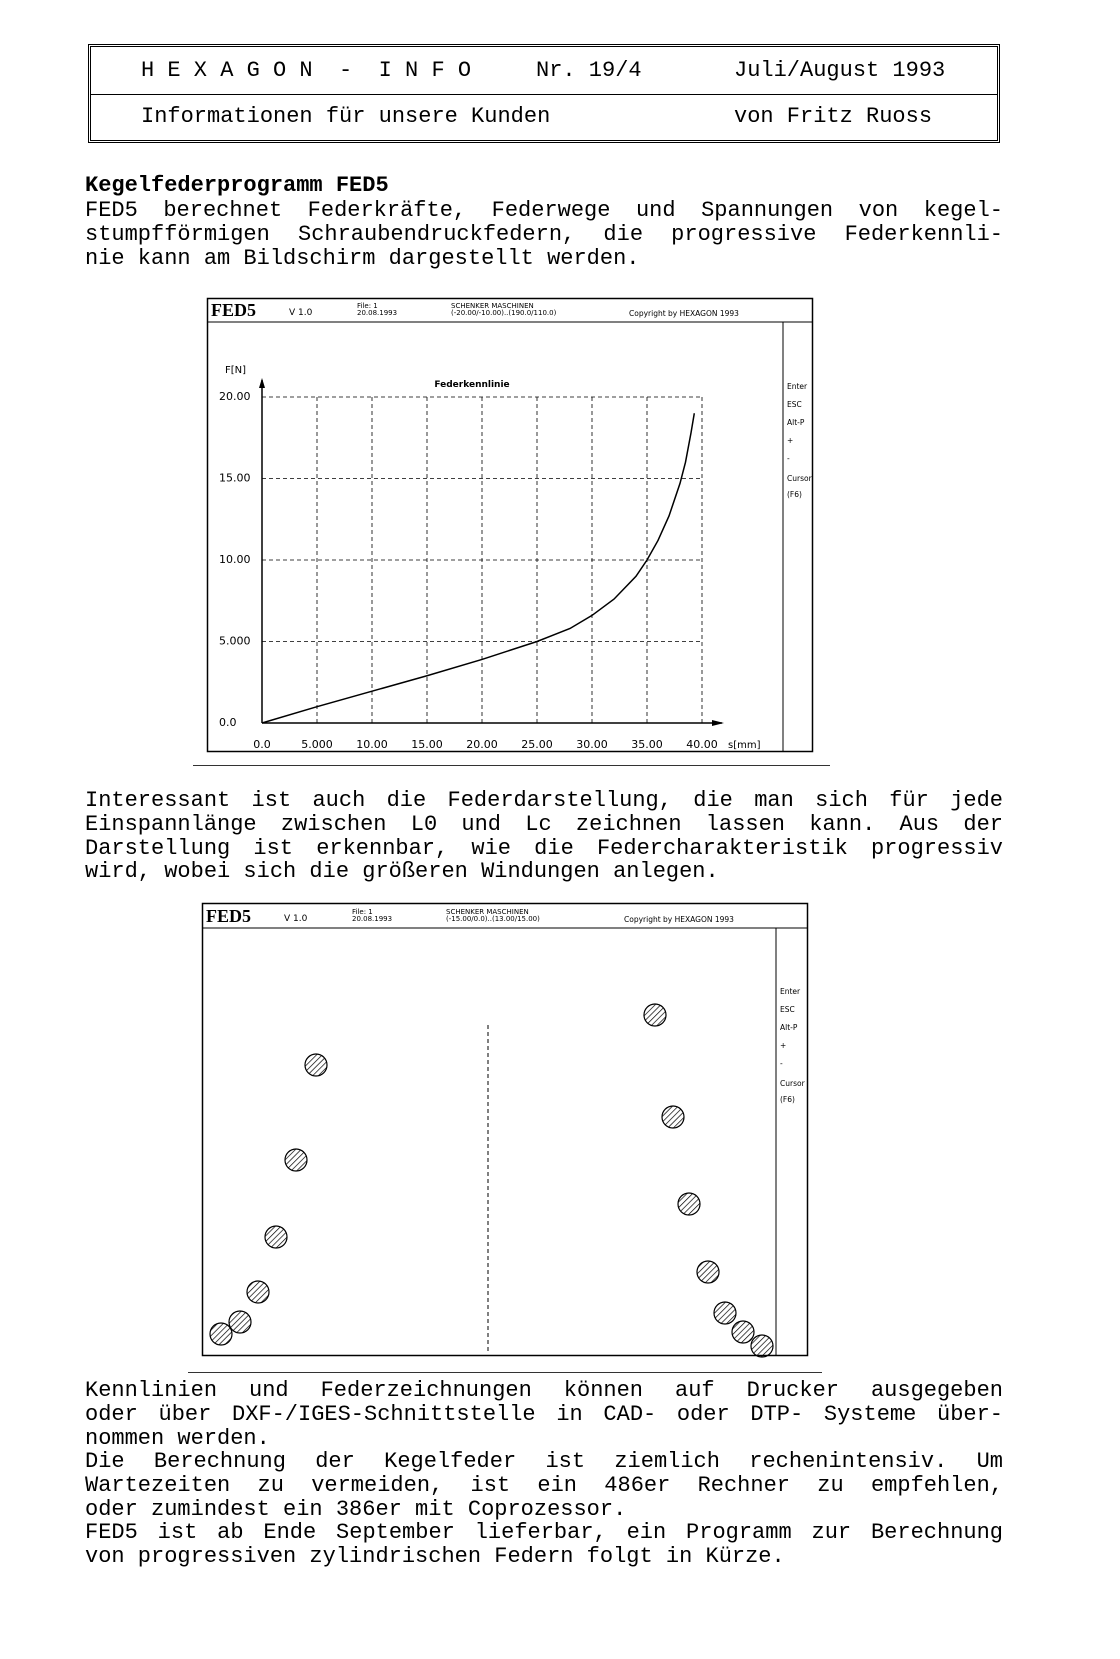 This screenshot has height=1659, width=1120. Describe the element at coordinates (647, 744) in the screenshot. I see `x-tick-label: 35.00` at that location.